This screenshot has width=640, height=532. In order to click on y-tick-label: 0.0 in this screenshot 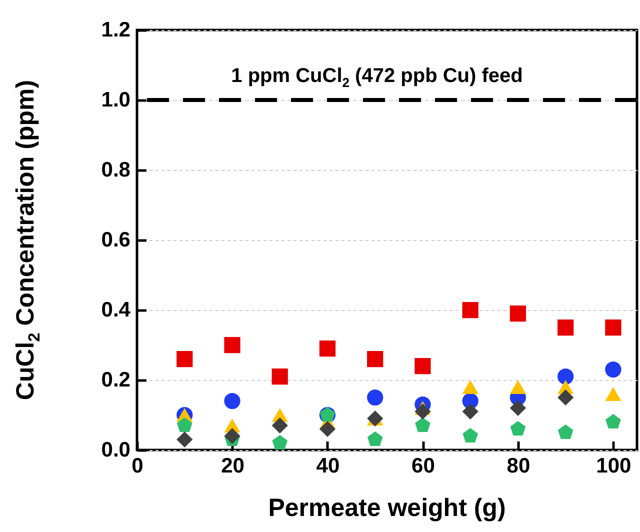, I will do `click(115, 450)`.